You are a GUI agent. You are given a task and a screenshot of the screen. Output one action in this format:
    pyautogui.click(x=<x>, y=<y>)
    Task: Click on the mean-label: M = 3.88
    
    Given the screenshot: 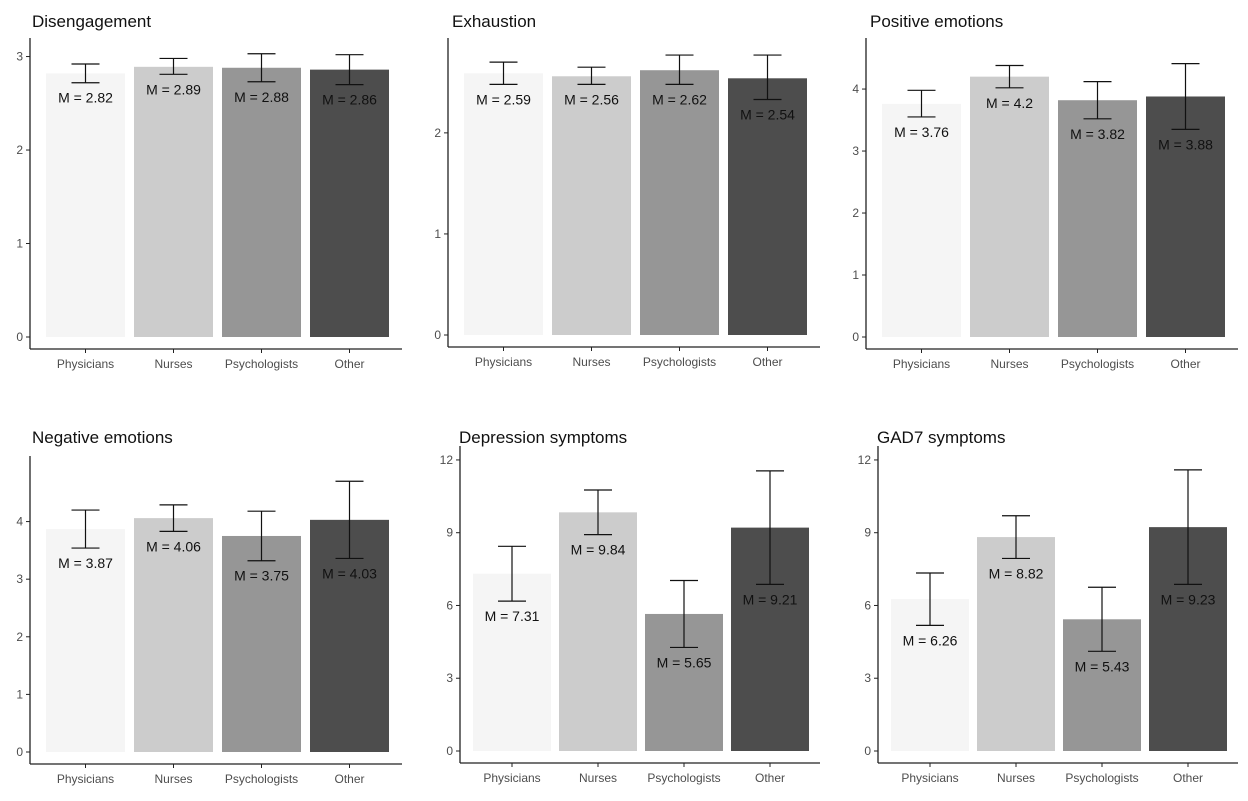 What is the action you would take?
    pyautogui.click(x=1185, y=144)
    